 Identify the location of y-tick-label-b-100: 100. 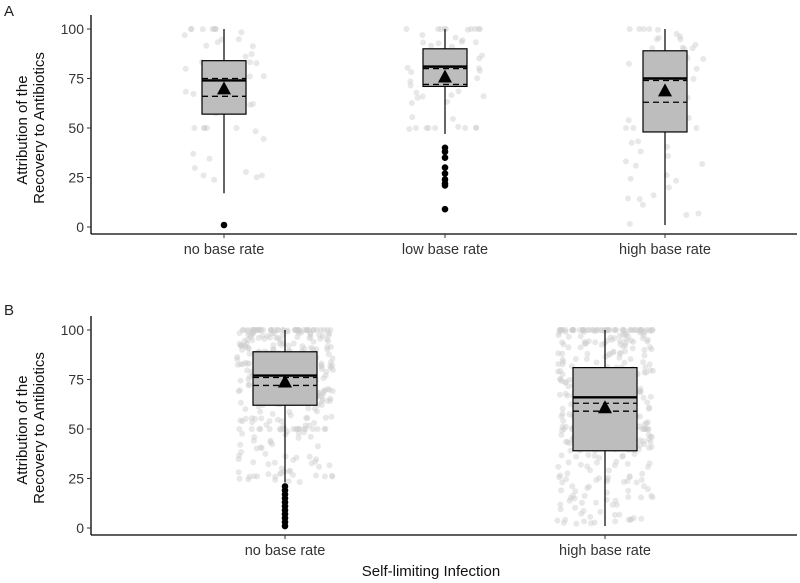
(73, 330).